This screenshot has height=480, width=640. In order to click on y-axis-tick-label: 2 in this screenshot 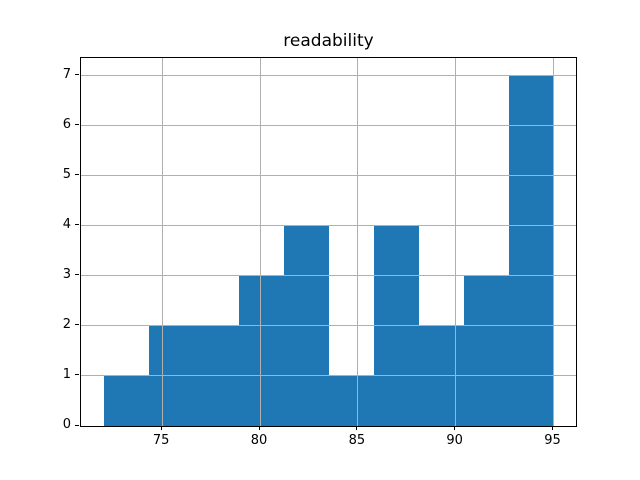, I will do `click(66, 324)`.